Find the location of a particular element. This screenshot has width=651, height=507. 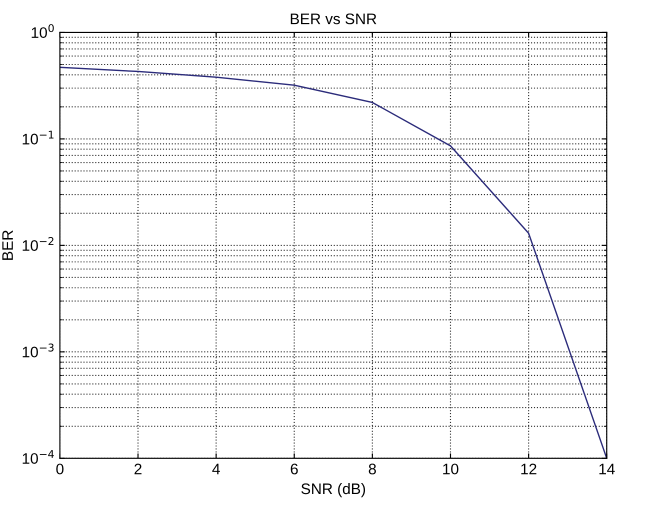

x-tick-label: 14 is located at coordinates (607, 469).